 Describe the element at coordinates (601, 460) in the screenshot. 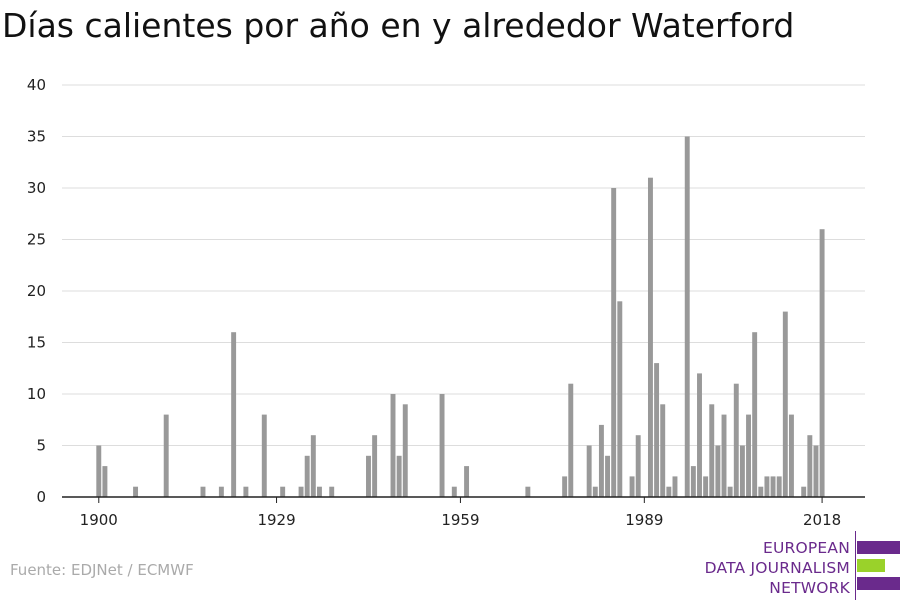

I see `bar-1982` at that location.